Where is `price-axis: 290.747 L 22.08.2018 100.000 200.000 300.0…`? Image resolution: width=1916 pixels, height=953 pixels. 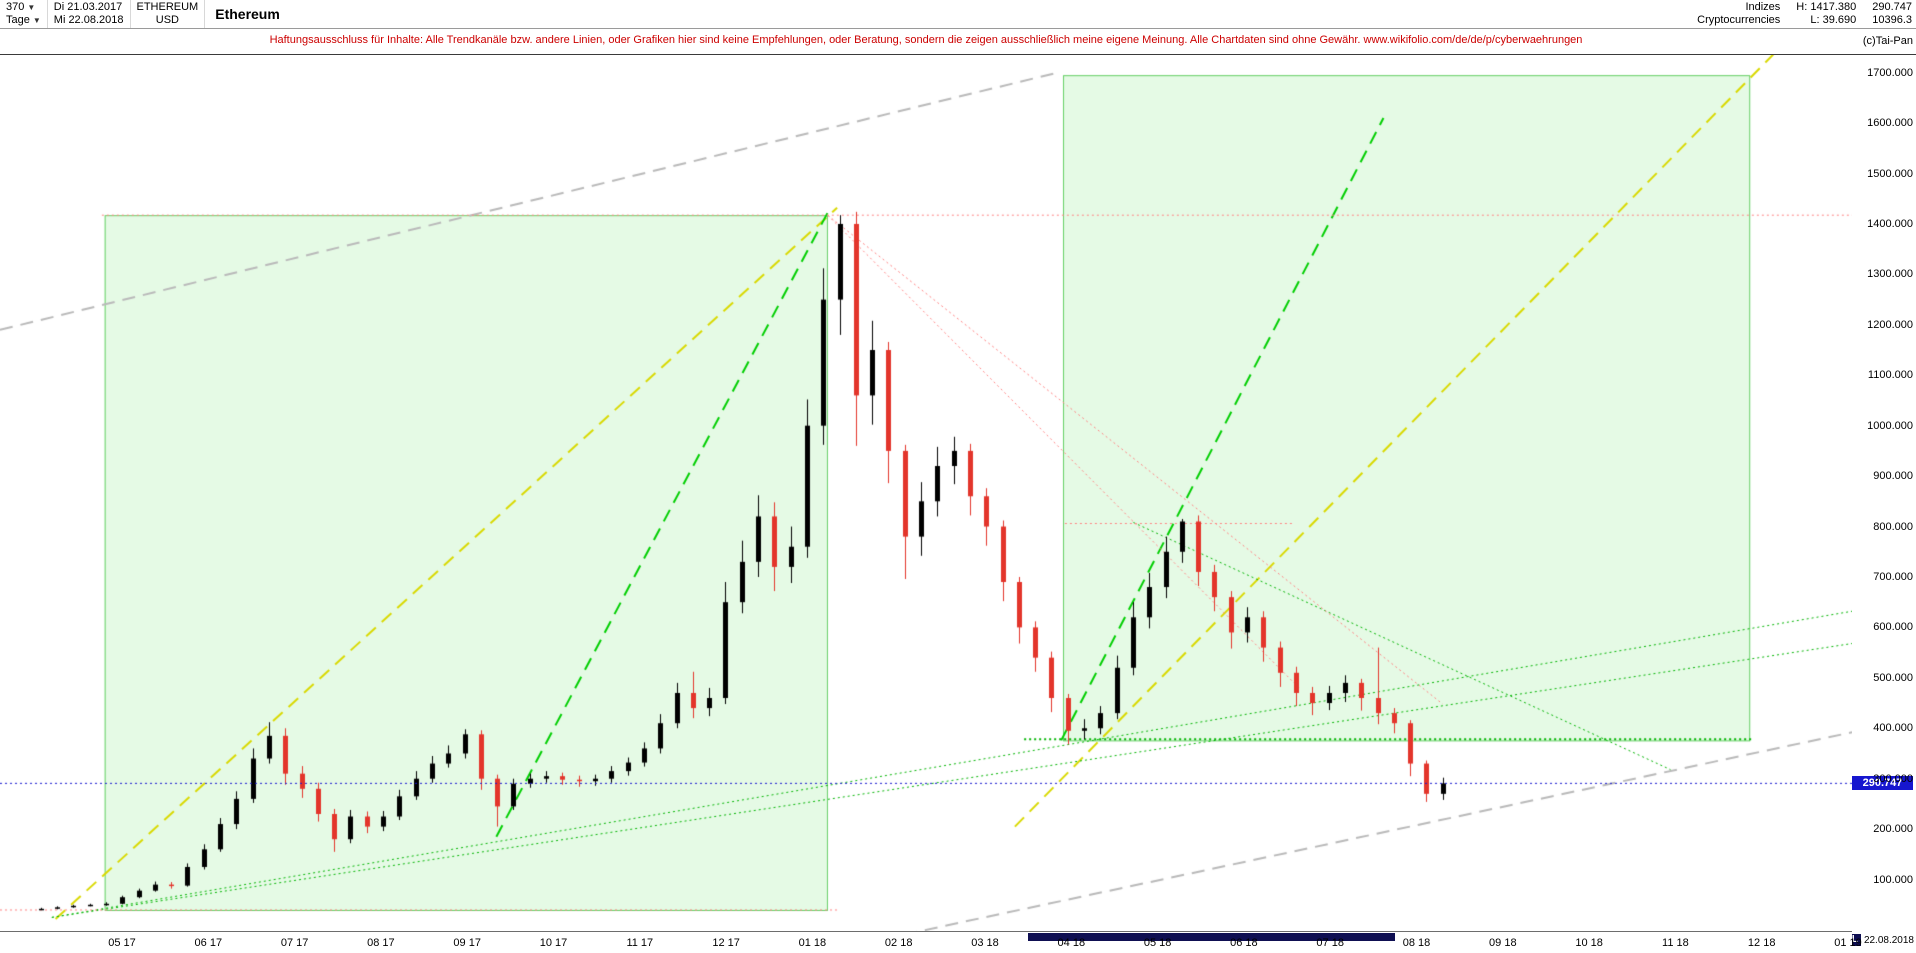 price-axis: 290.747 L 22.08.2018 100.000 200.000 300.0… is located at coordinates (1882, 503).